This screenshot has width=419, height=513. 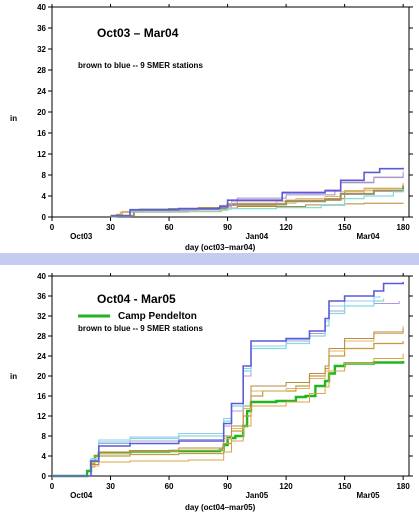 I want to click on month-label: Jan05, so click(x=256, y=495).